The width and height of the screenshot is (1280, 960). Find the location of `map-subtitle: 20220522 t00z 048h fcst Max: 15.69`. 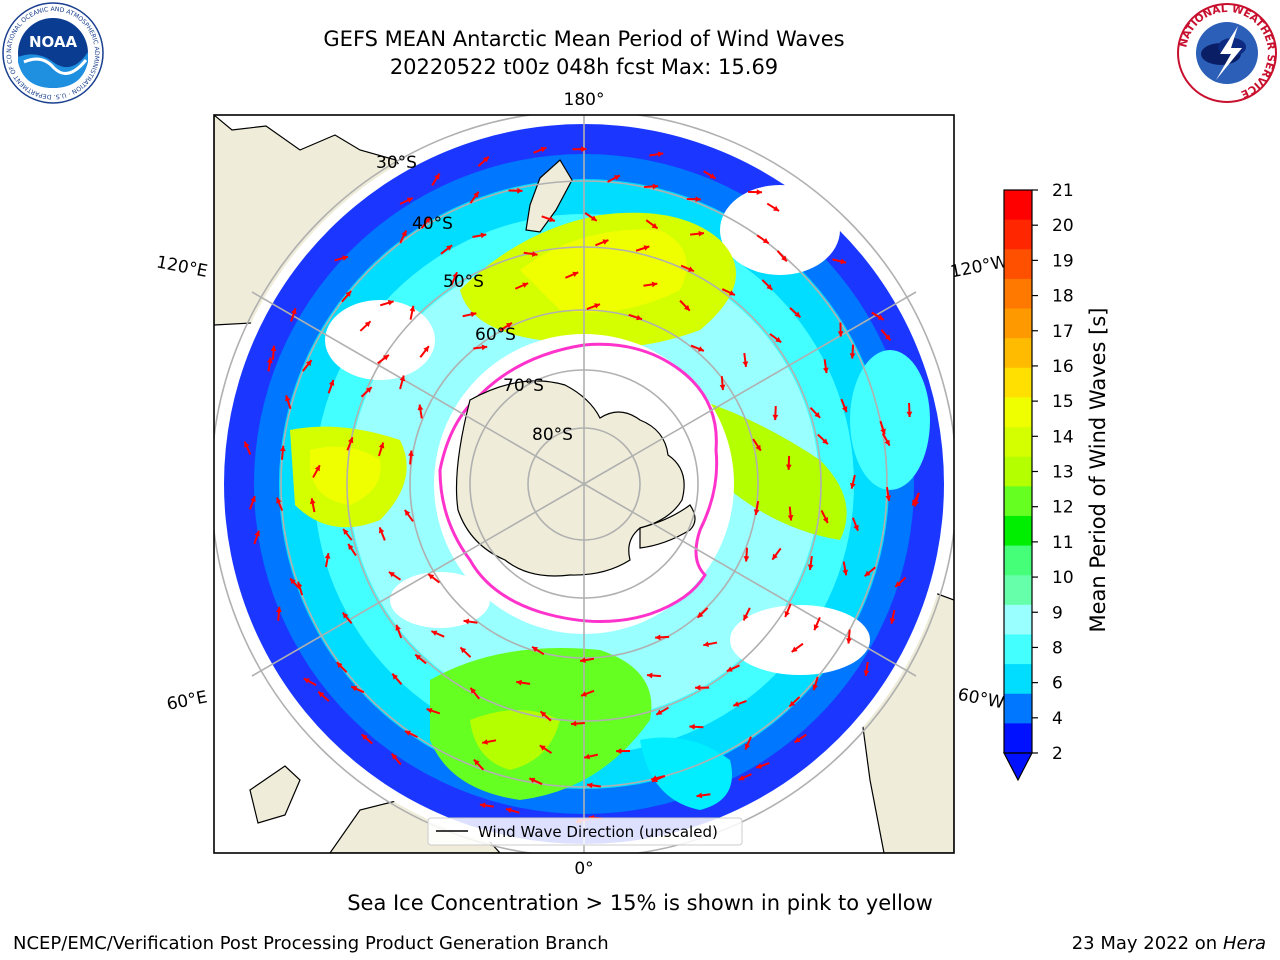

map-subtitle: 20220522 t00z 048h fcst Max: 15.69 is located at coordinates (584, 67).